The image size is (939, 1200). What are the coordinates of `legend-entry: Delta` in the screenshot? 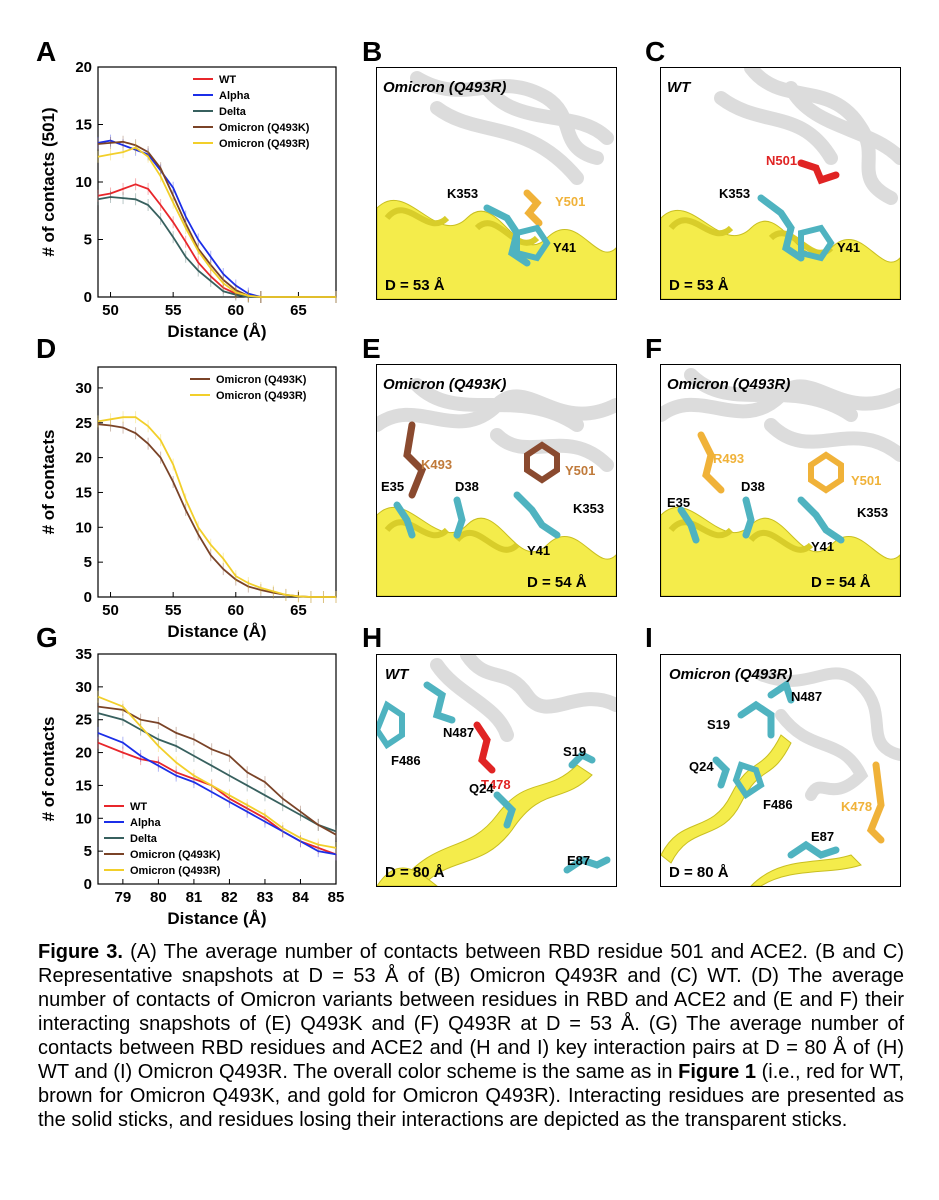 It's located at (144, 839).